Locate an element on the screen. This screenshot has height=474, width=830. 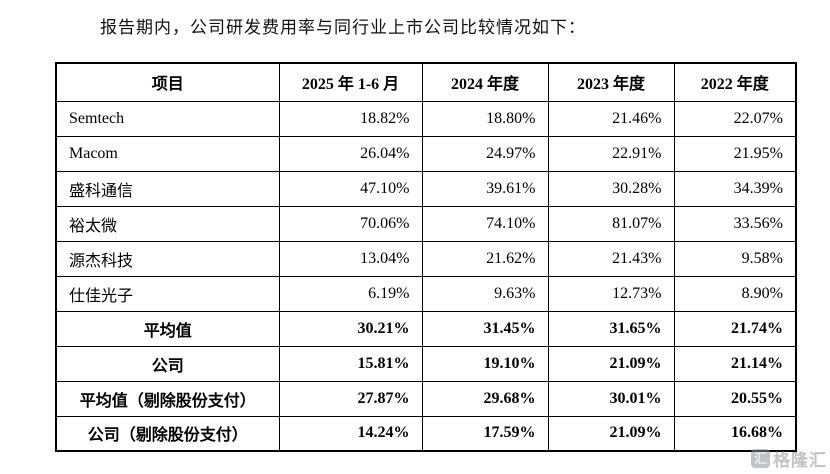
row-value: 30.28% is located at coordinates (611, 188).